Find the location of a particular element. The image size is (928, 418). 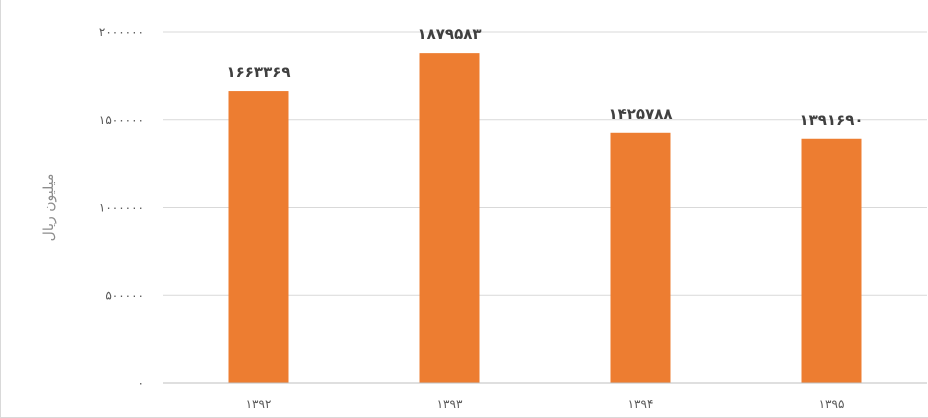

y-axis-label: میلیون ریال is located at coordinates (49, 208).